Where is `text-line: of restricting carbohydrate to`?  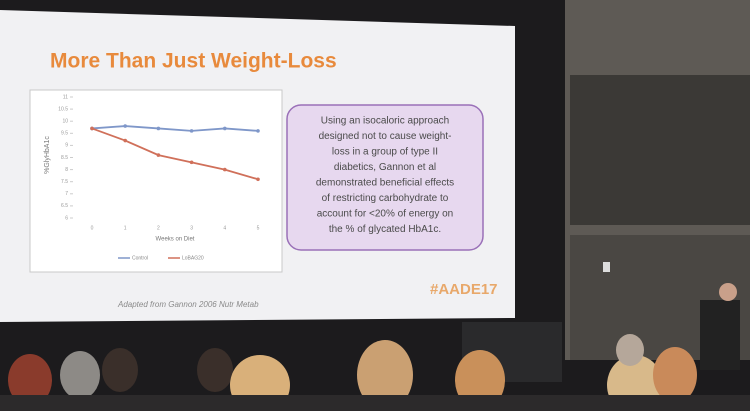
text-line: of restricting carbohydrate to is located at coordinates (385, 198).